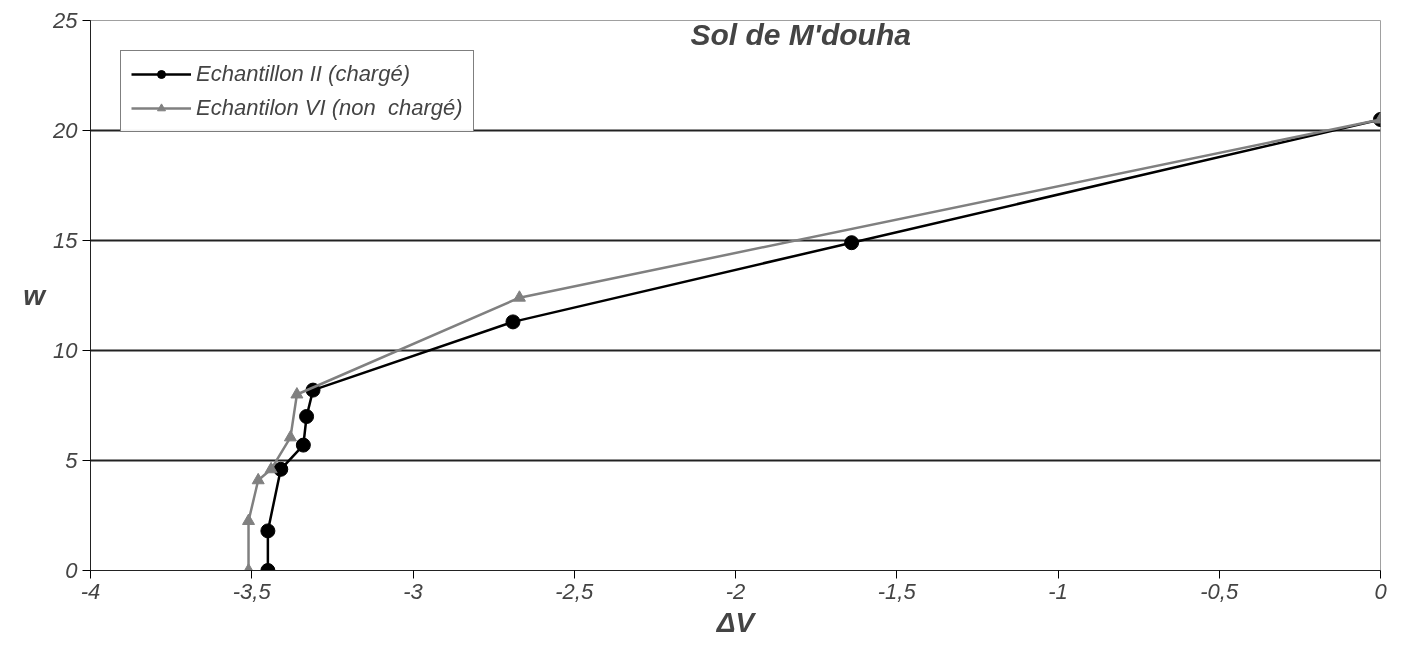 The height and width of the screenshot is (655, 1404). What do you see at coordinates (1219, 591) in the screenshot?
I see `x-tick-label: -0,5` at bounding box center [1219, 591].